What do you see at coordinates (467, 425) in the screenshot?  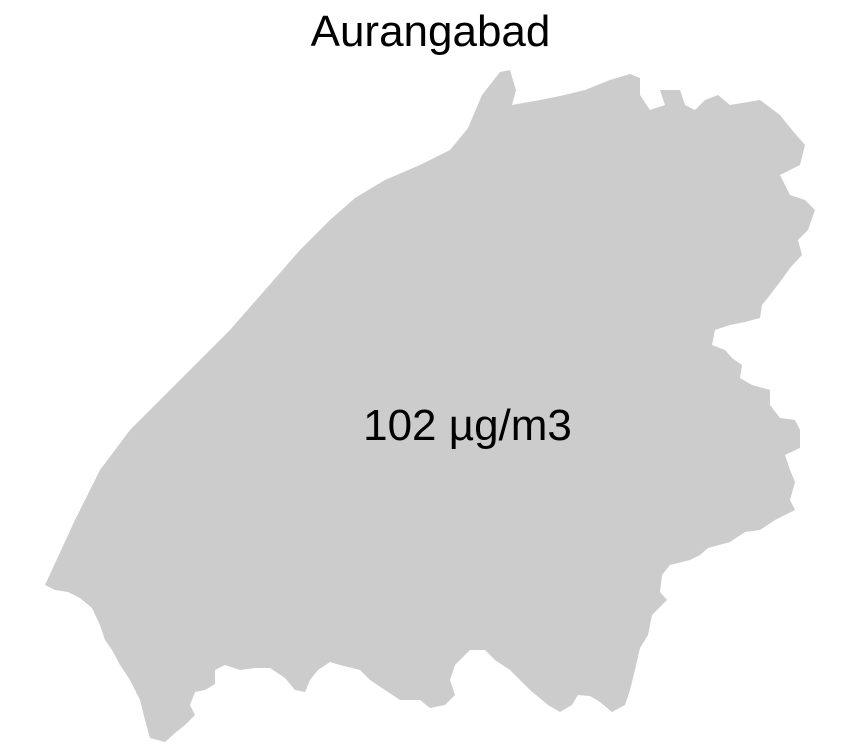 I see `pollution-value-label: 102 µg/m3` at bounding box center [467, 425].